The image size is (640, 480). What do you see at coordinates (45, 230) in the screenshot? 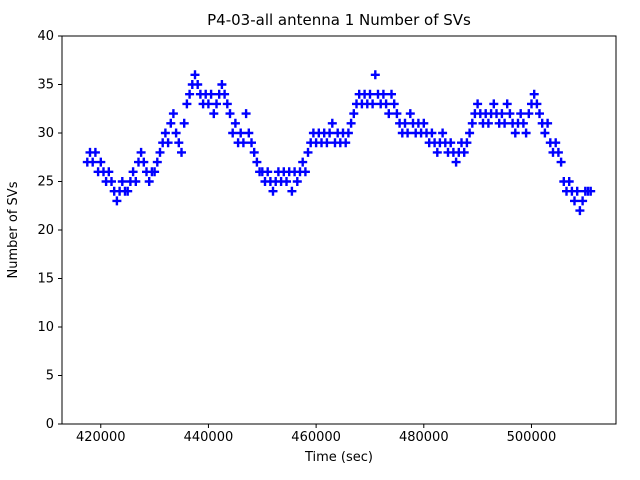
I see `y-tick-label: 20` at bounding box center [45, 230].